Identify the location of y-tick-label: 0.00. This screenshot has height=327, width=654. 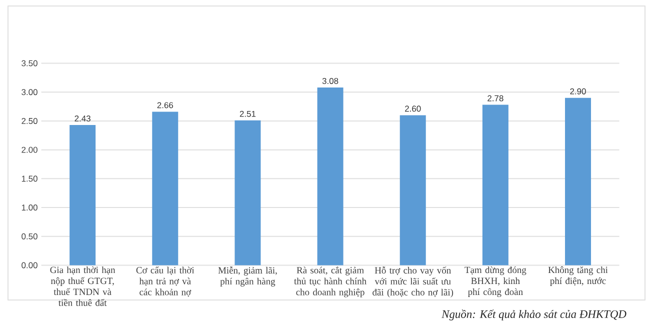
(30, 265).